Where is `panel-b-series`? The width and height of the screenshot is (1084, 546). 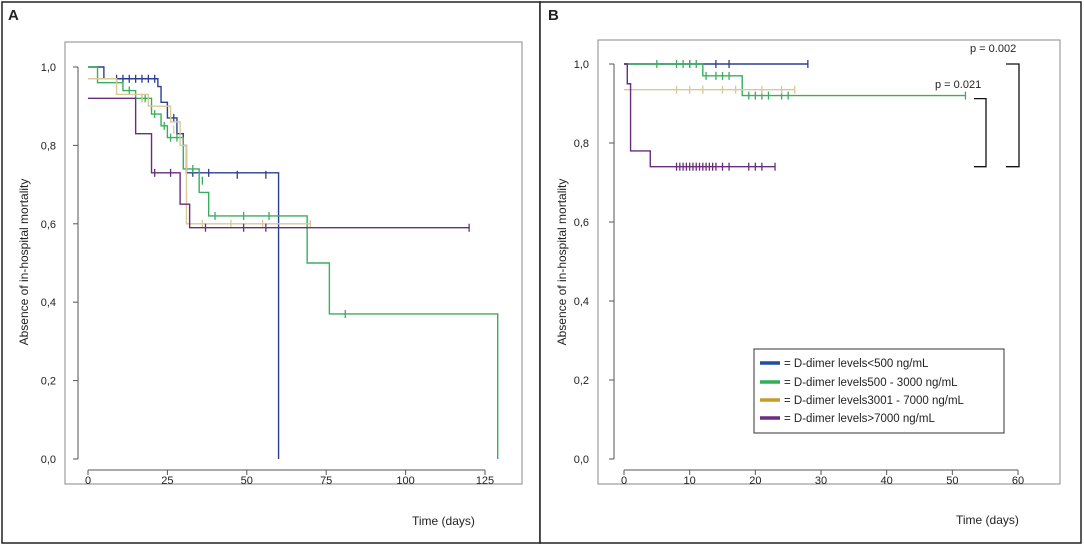 panel-b-series is located at coordinates (795, 115).